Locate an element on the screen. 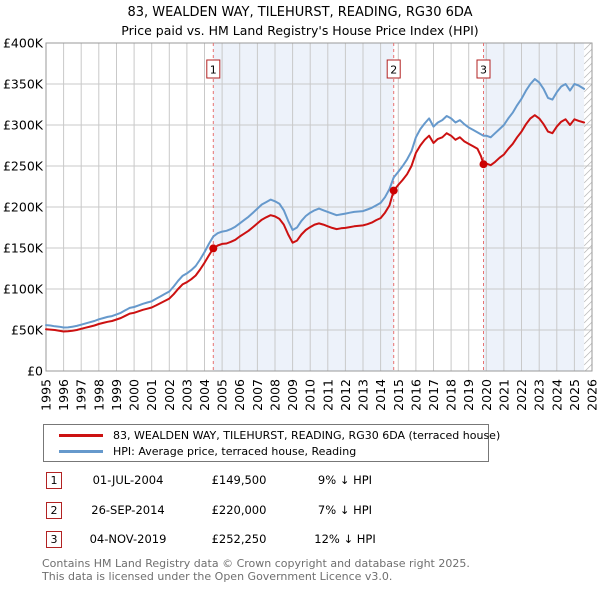 The width and height of the screenshot is (600, 590). transaction-row: 1 01-JUL-2004 £149,500 9% ↓ HPI is located at coordinates (300, 481).